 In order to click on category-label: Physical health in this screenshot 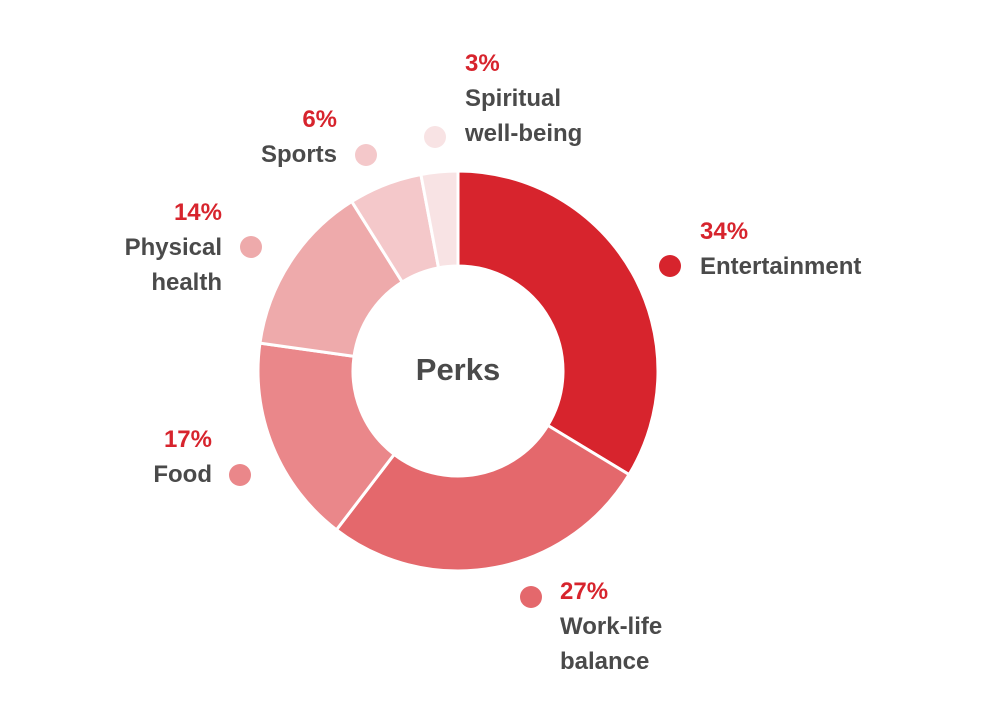, I will do `click(173, 265)`.